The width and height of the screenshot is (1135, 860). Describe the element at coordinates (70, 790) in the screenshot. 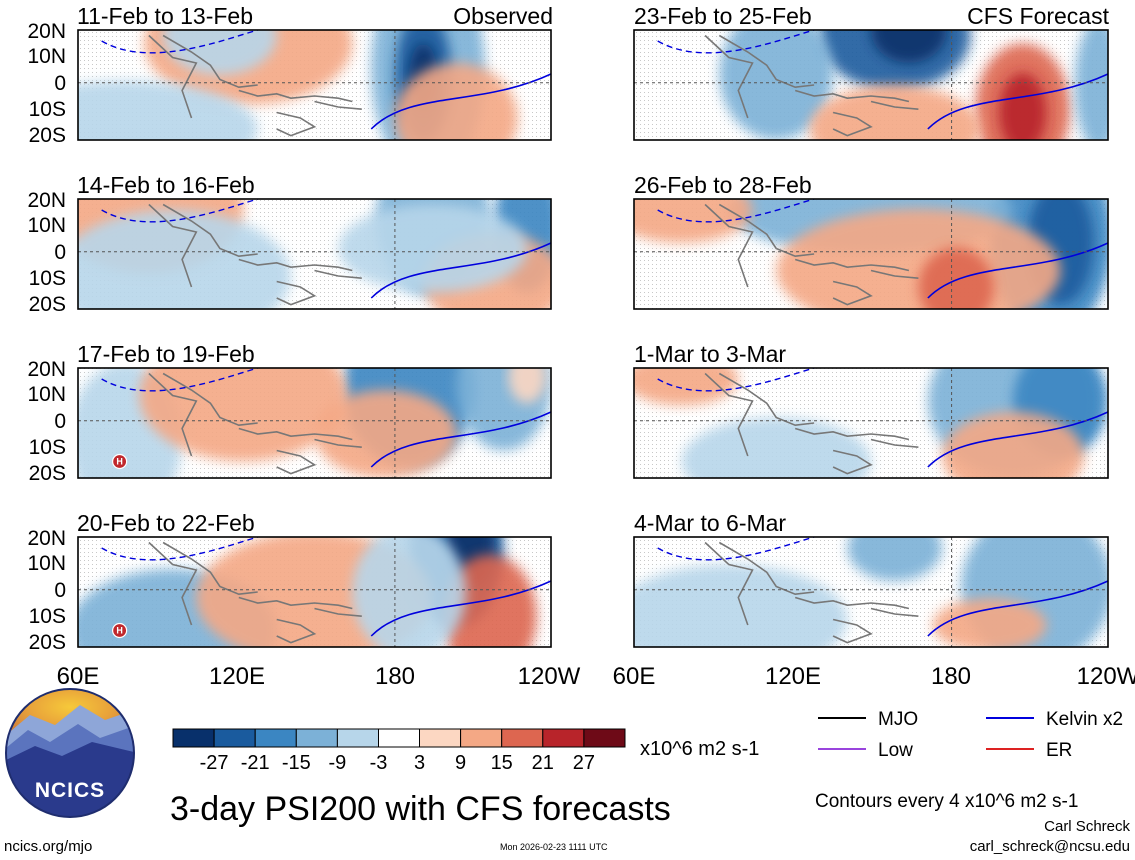

I see `logo-text: NCICS` at that location.